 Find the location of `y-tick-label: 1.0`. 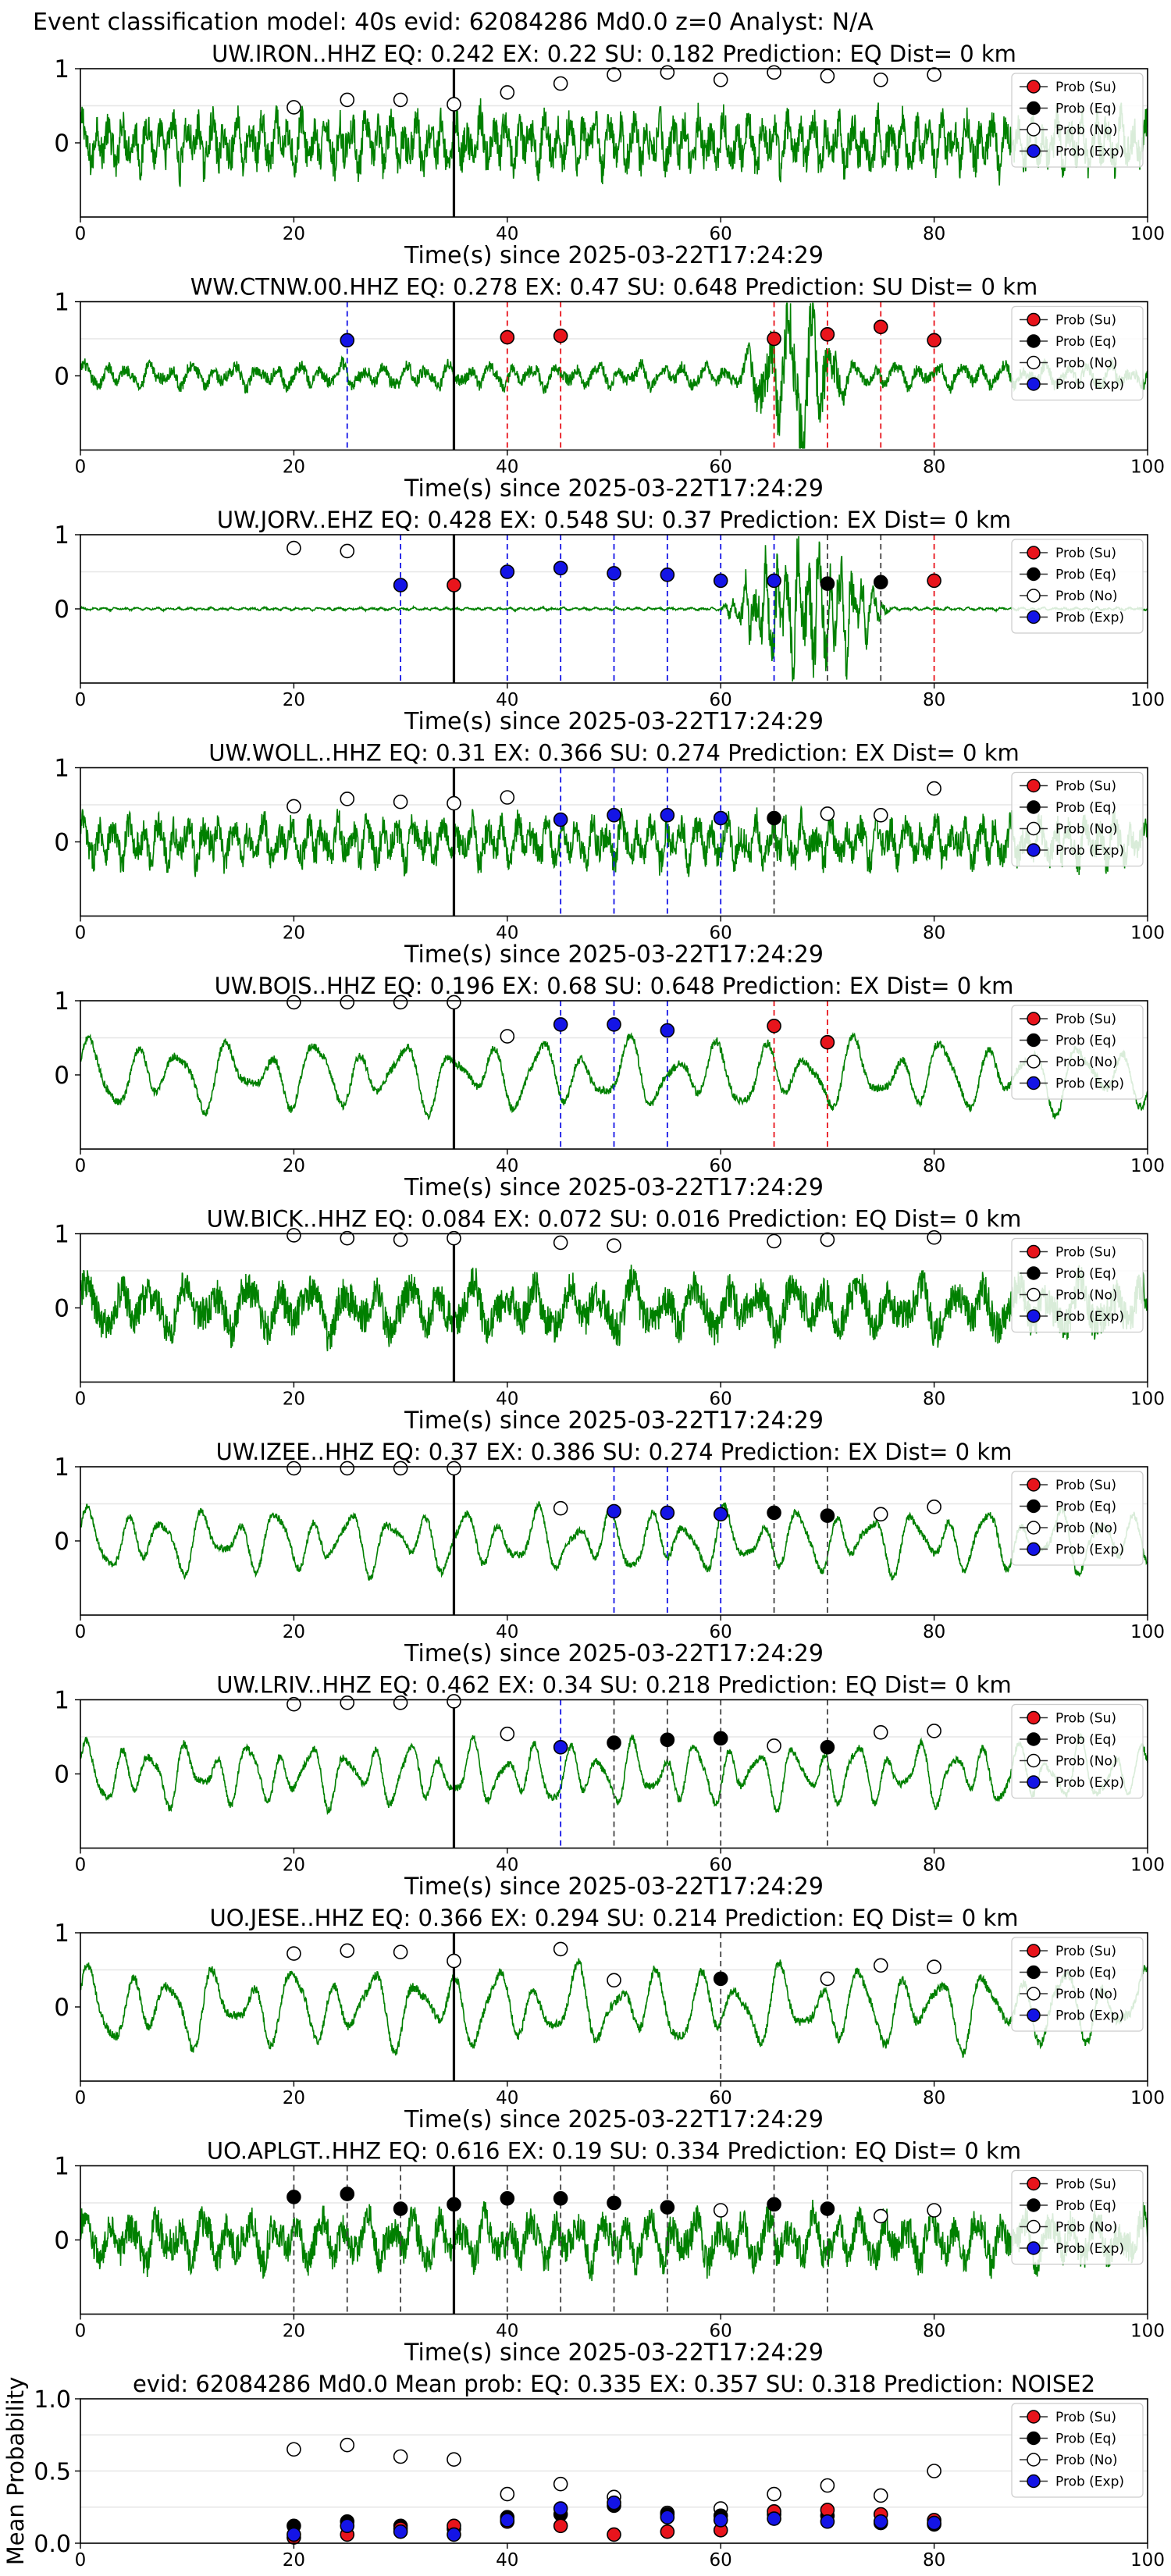

y-tick-label: 1.0 is located at coordinates (52, 2400).